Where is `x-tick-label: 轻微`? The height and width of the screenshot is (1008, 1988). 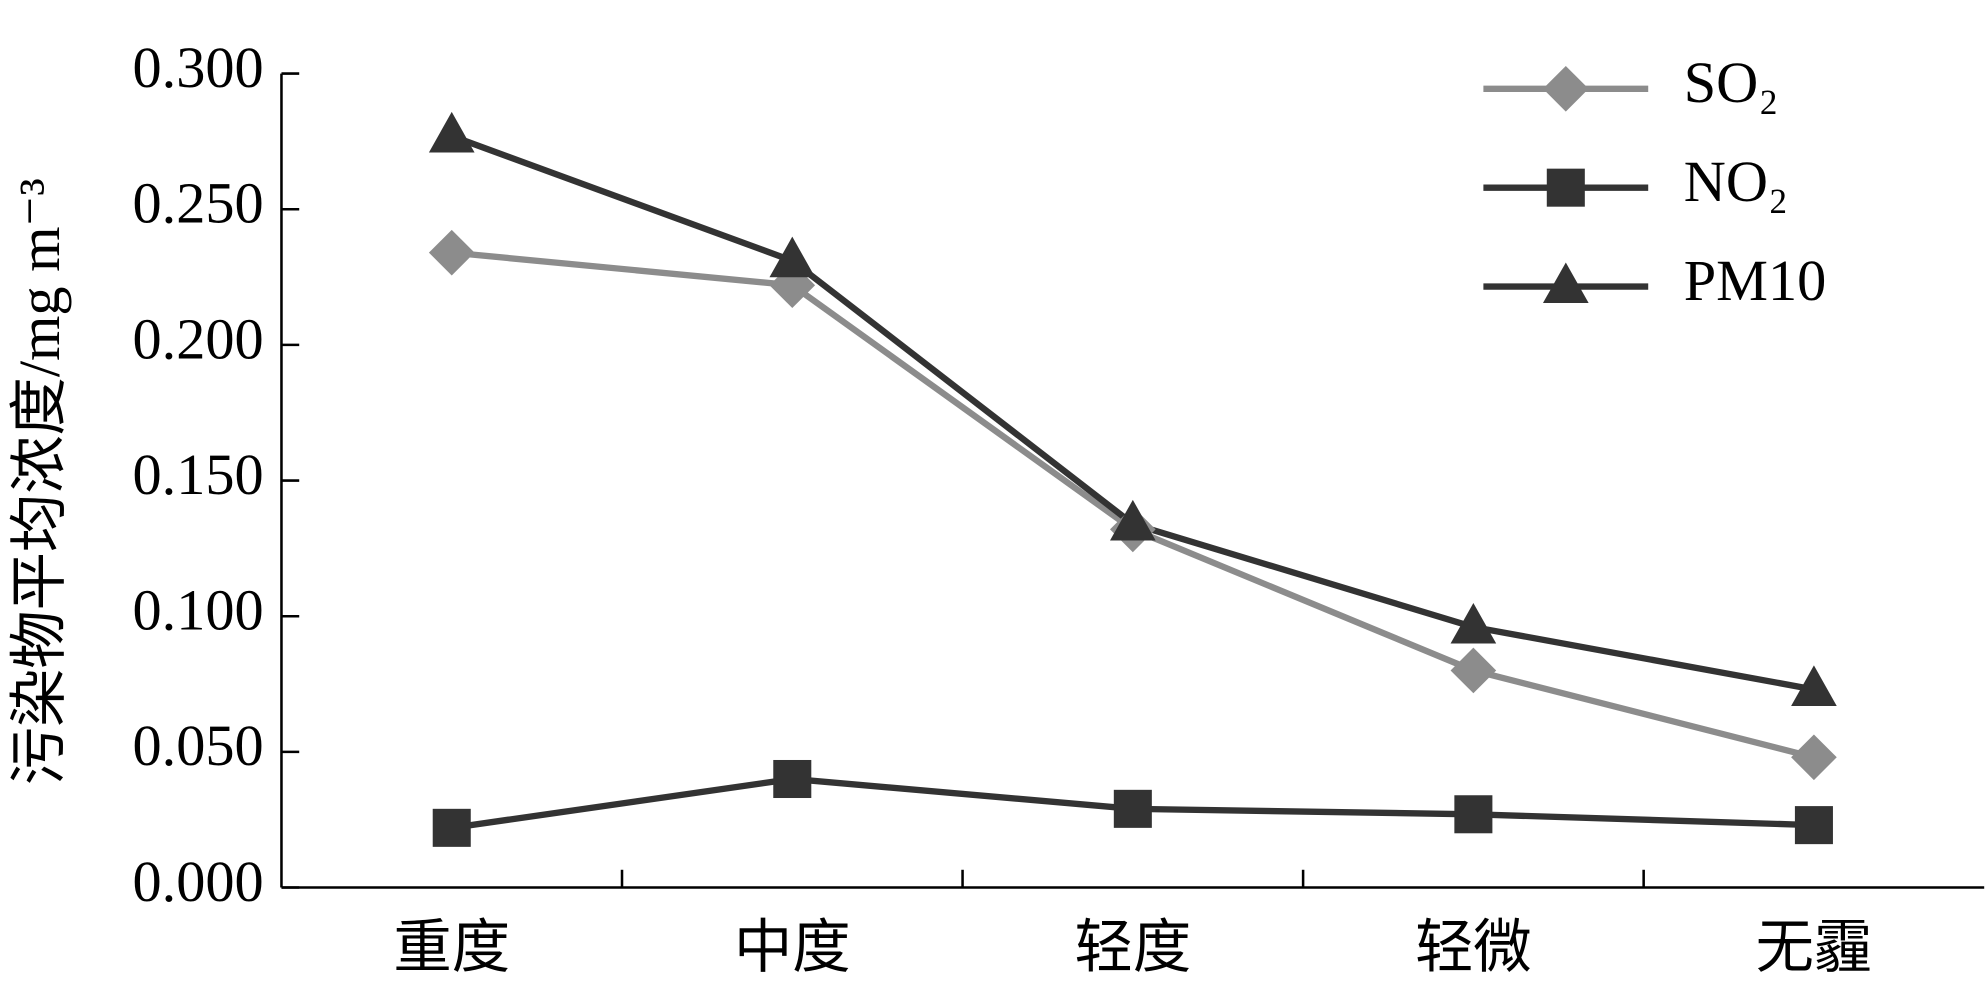 x-tick-label: 轻微 is located at coordinates (1473, 947).